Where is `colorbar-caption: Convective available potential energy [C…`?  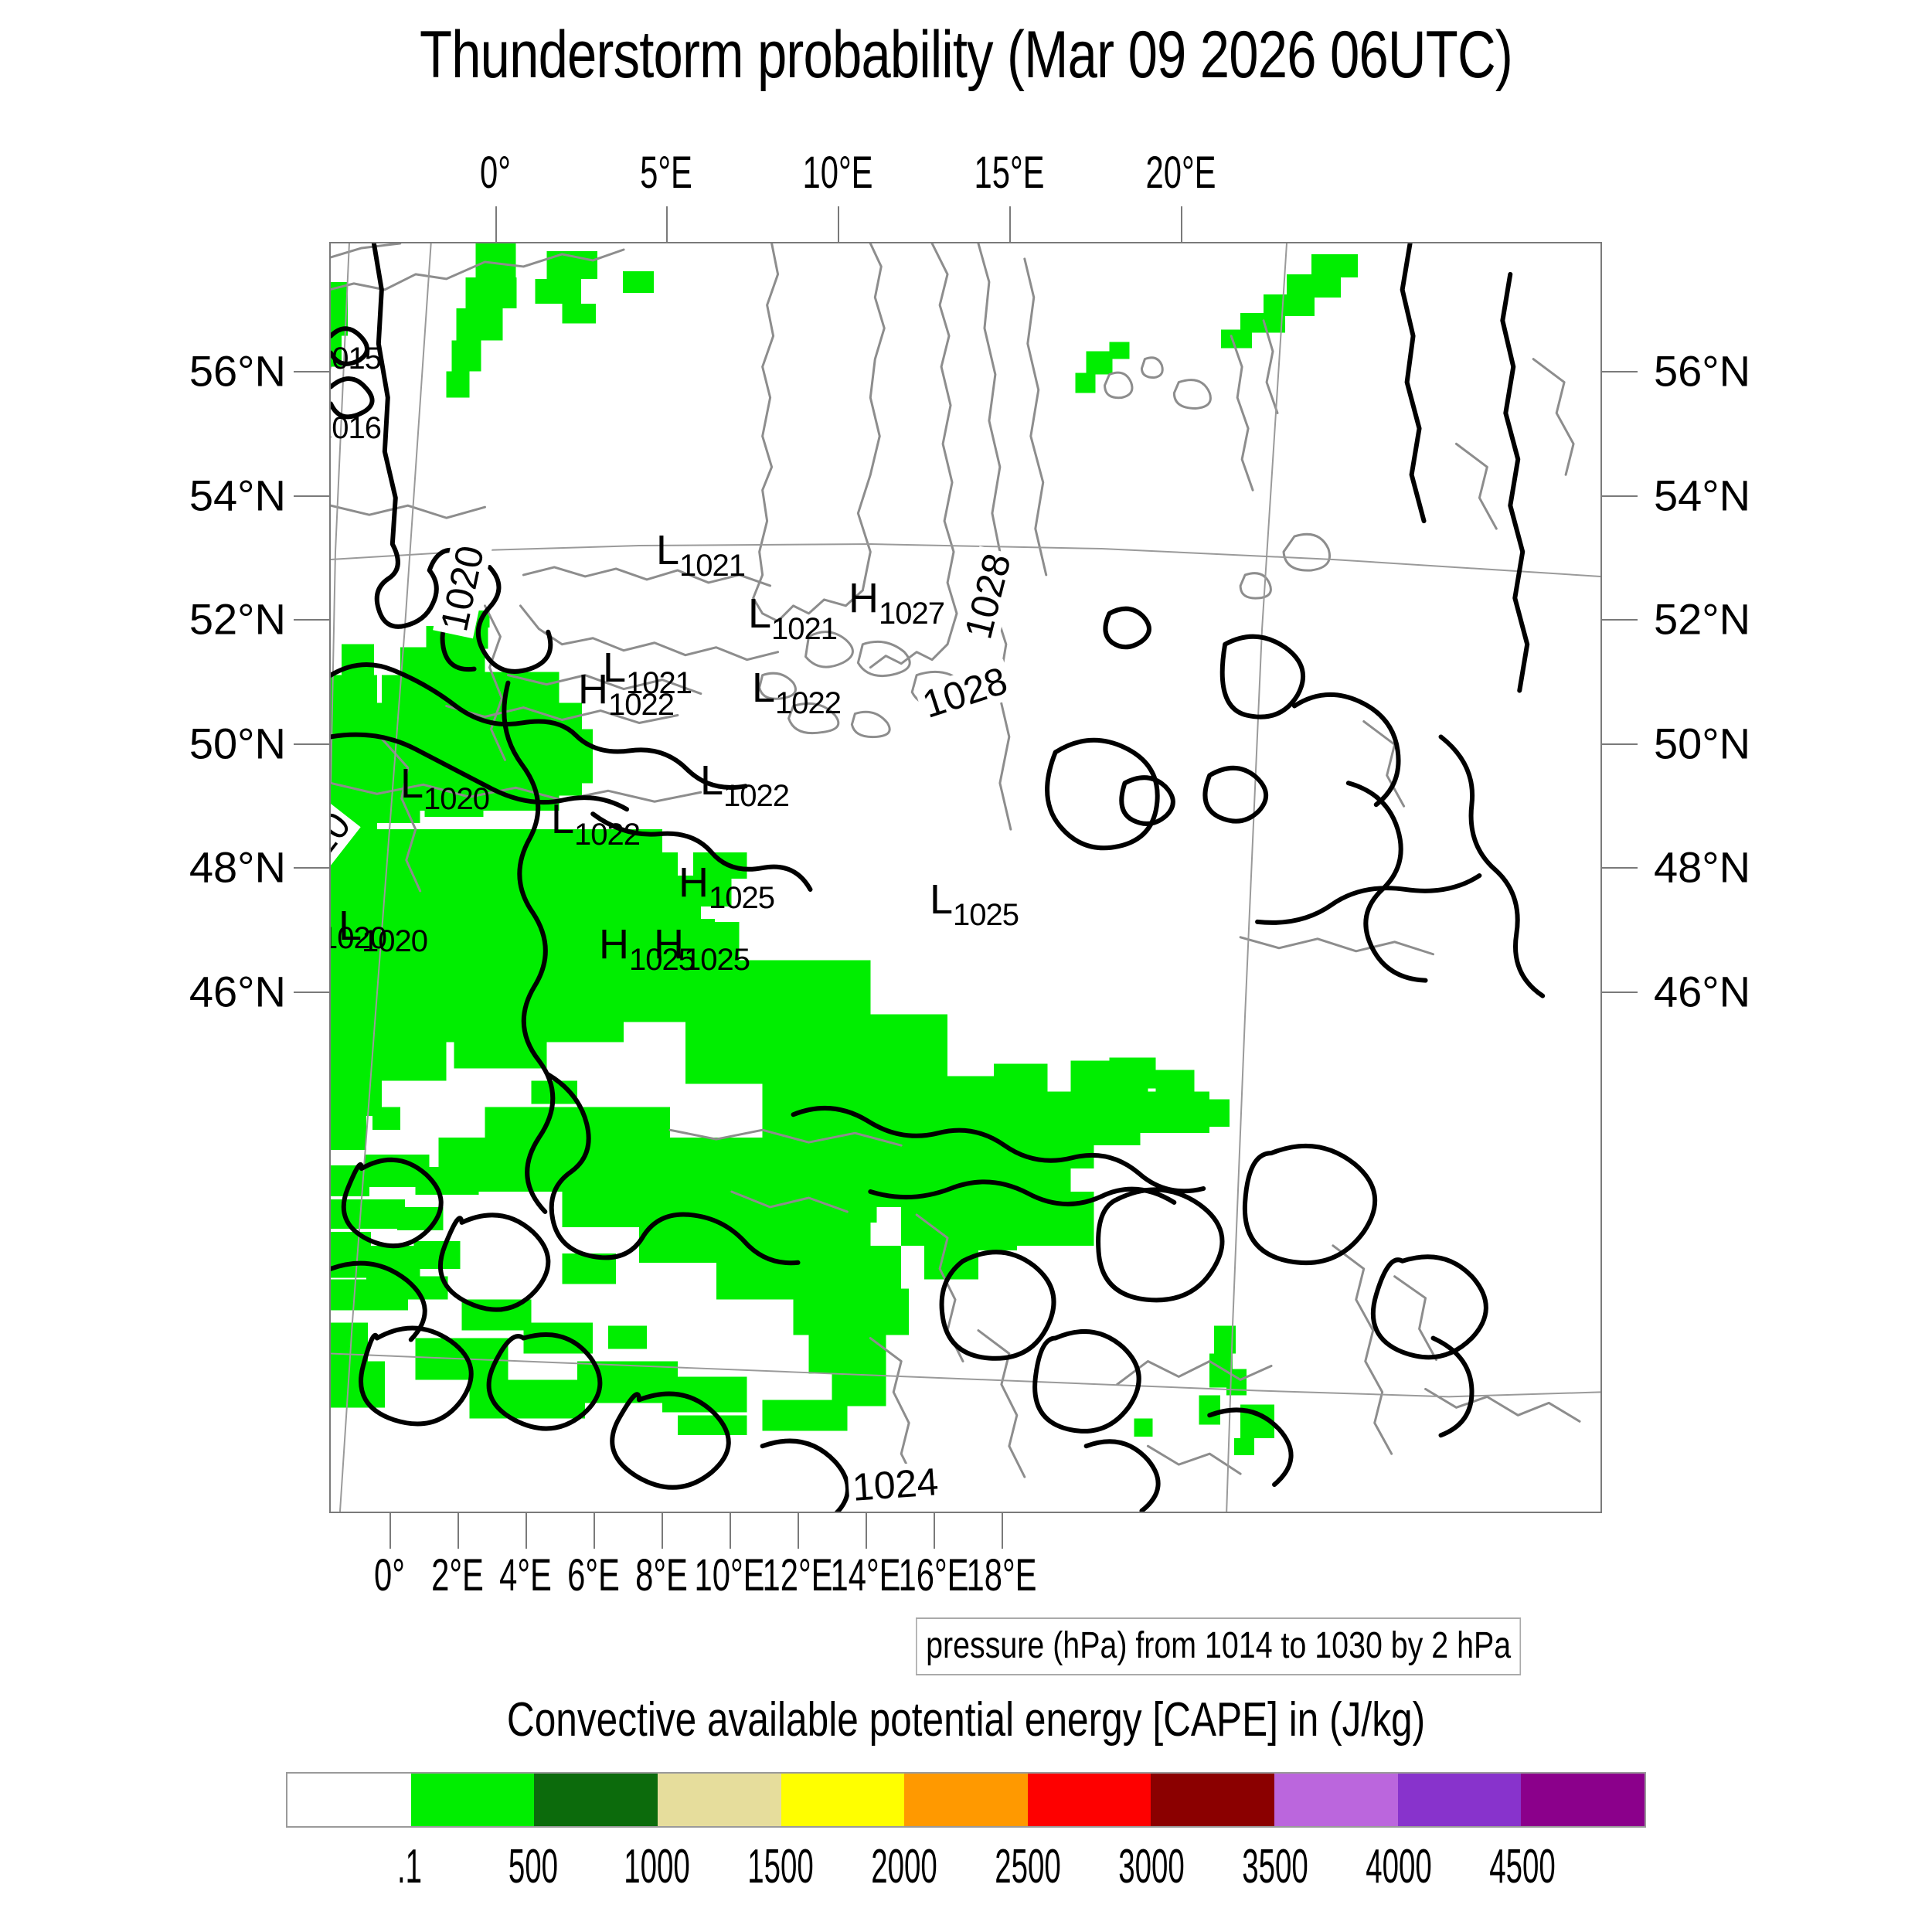 colorbar-caption: Convective available potential energy [C… is located at coordinates (966, 1720).